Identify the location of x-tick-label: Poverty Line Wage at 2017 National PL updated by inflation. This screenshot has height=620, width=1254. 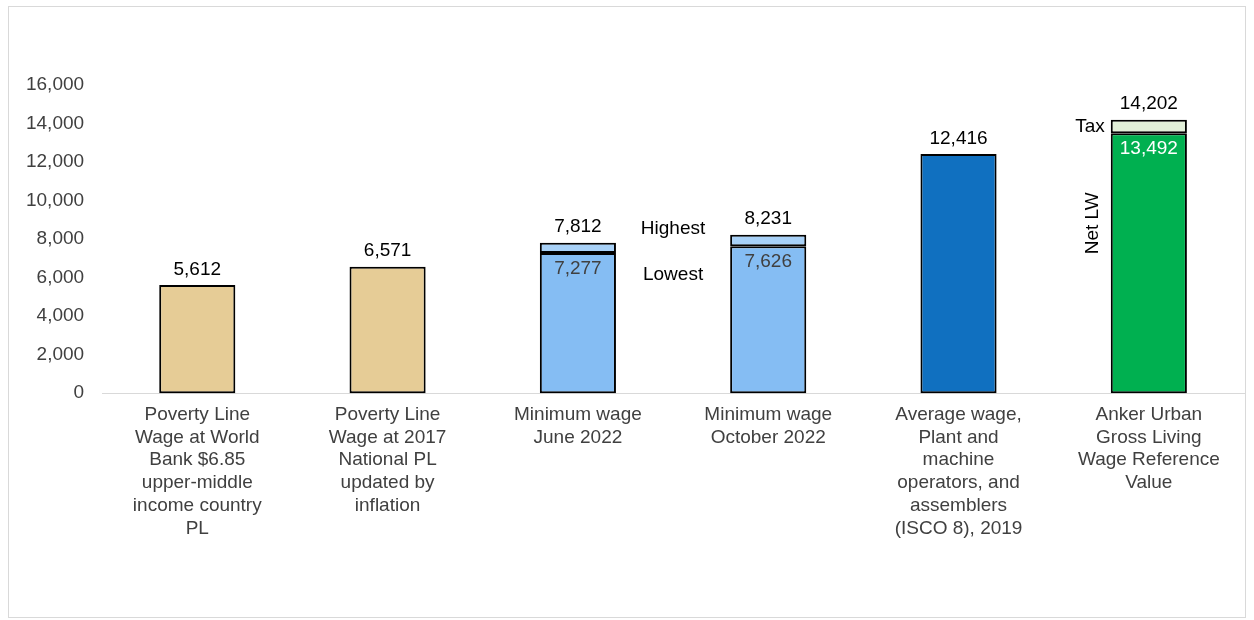
(387, 459).